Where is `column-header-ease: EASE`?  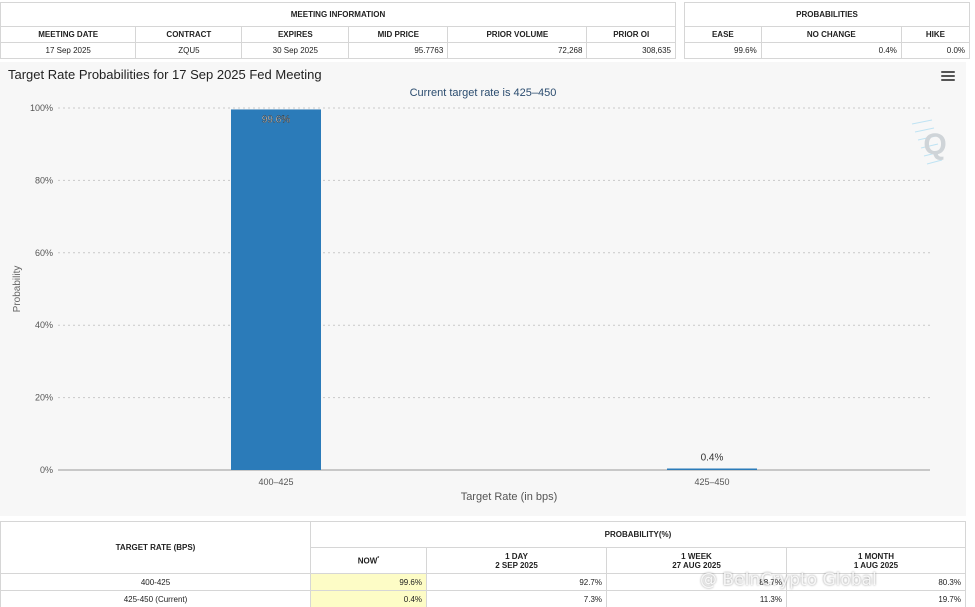 column-header-ease: EASE is located at coordinates (723, 34).